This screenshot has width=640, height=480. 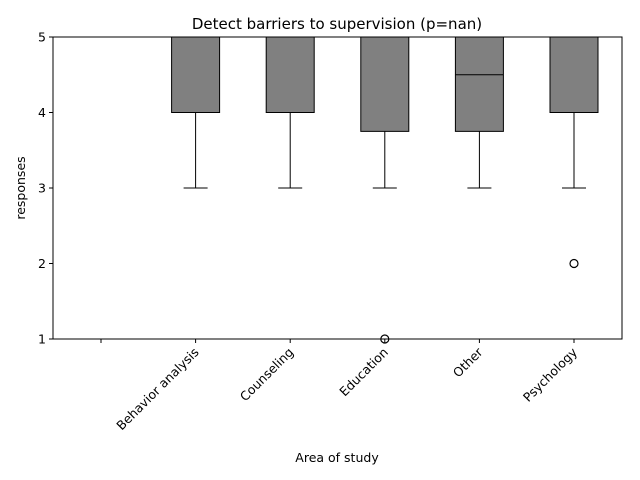 What do you see at coordinates (267, 375) in the screenshot?
I see `x-tick-label: Counseling` at bounding box center [267, 375].